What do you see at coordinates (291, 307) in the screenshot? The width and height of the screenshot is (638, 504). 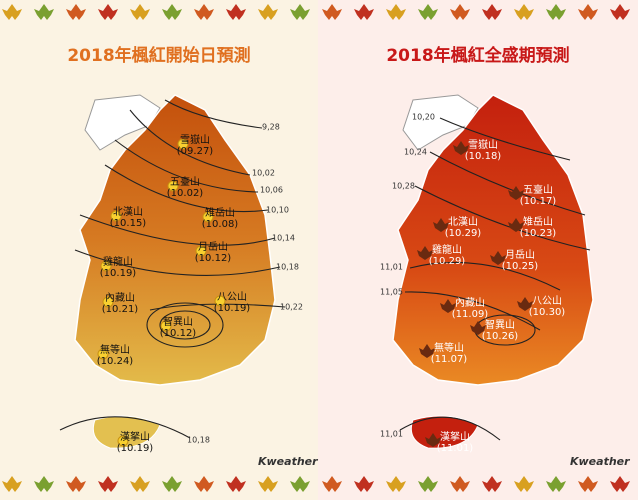 I see `isoline-label: 10,22` at bounding box center [291, 307].